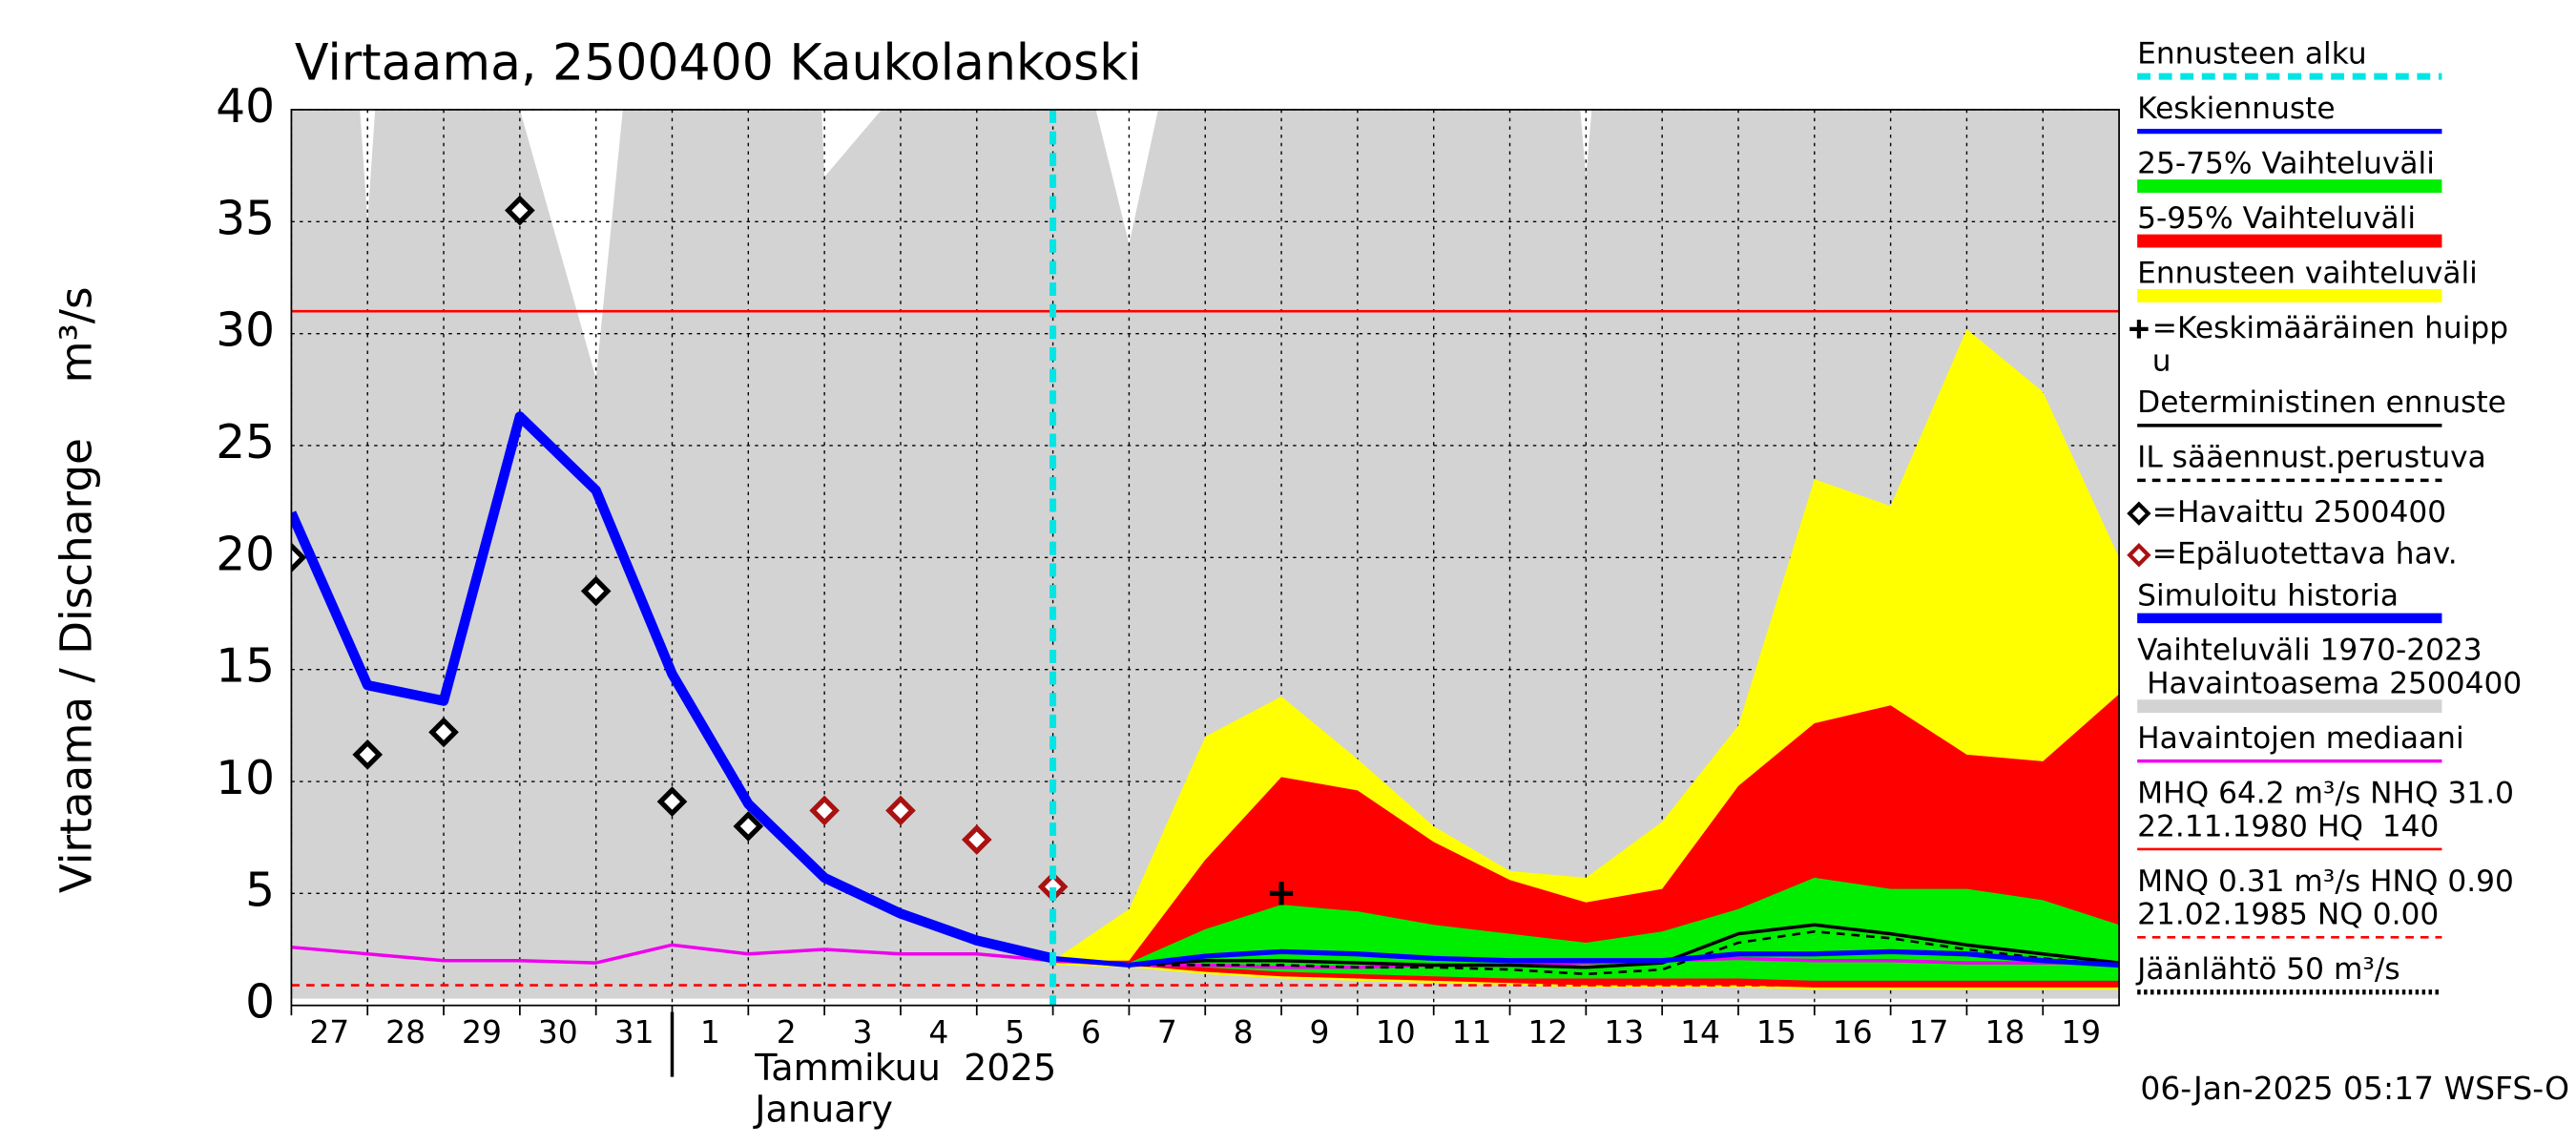 This screenshot has height=1145, width=2576. Describe the element at coordinates (1853, 1032) in the screenshot. I see `x-tick-label: 16` at that location.